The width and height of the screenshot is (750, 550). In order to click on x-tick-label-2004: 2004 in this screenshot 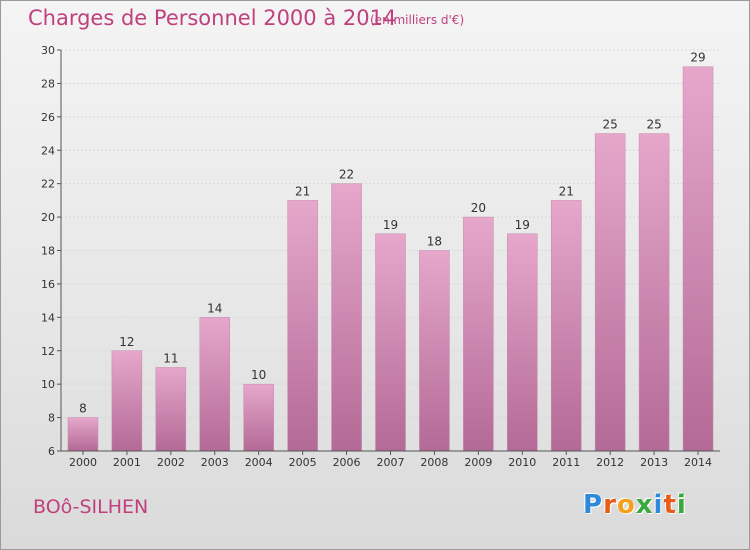, I will do `click(259, 462)`.